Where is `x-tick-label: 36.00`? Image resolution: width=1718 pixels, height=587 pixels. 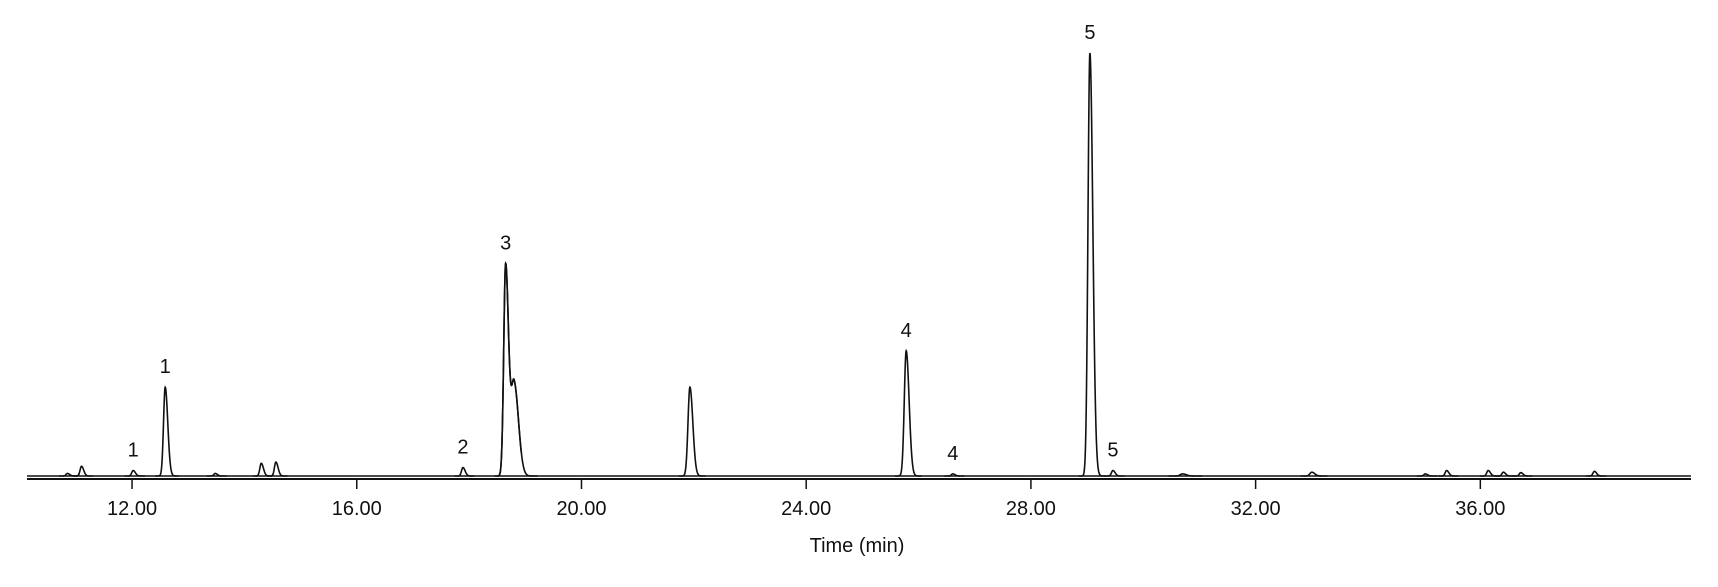 x-tick-label: 36.00 is located at coordinates (1480, 509).